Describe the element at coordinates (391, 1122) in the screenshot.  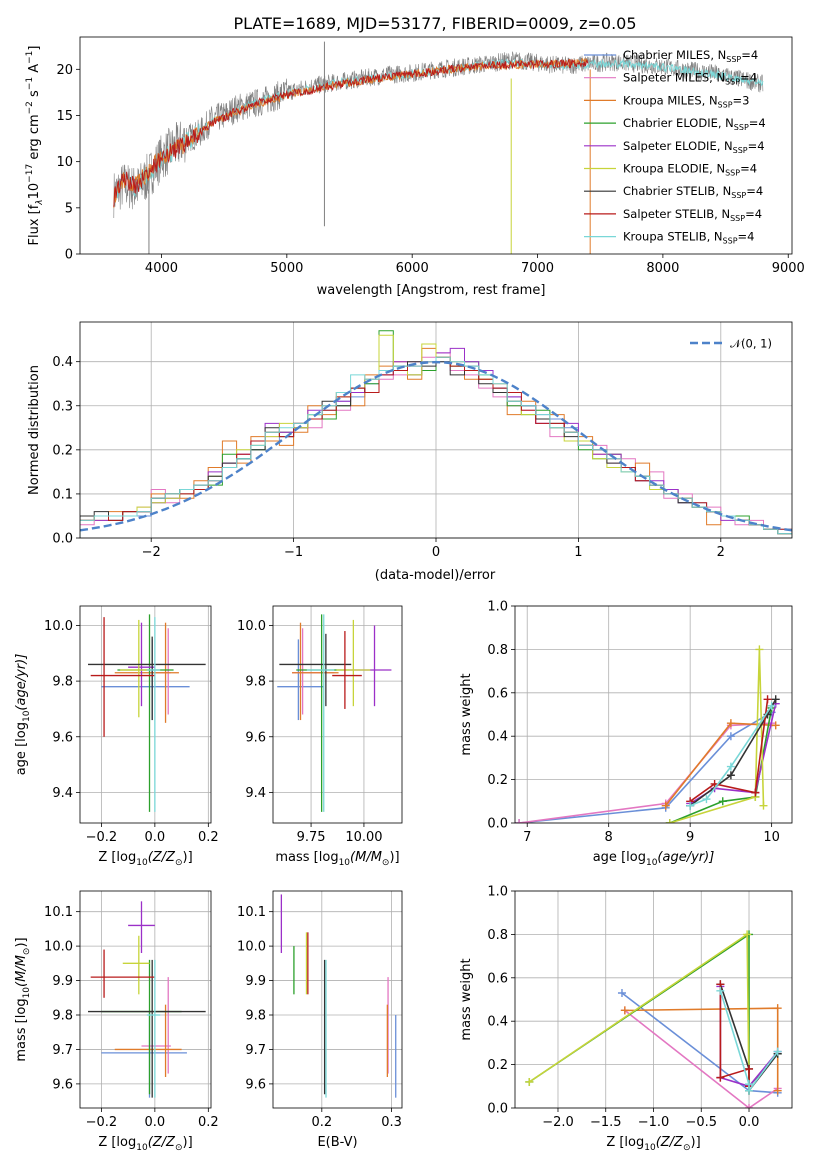
I see `x-tick-label: 0.3` at that location.